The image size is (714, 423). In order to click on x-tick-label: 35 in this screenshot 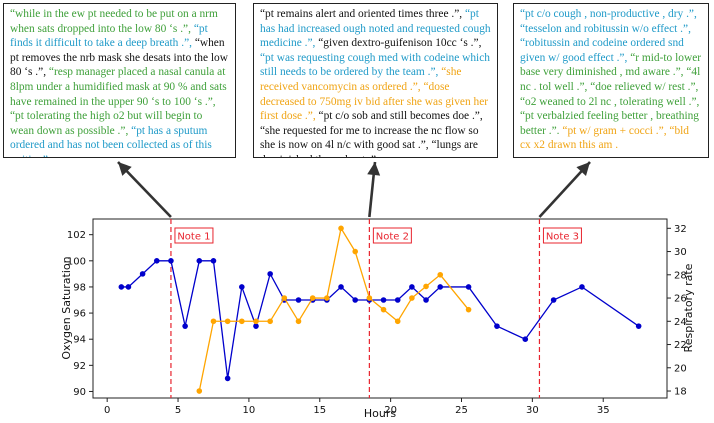, I will do `click(603, 410)`.